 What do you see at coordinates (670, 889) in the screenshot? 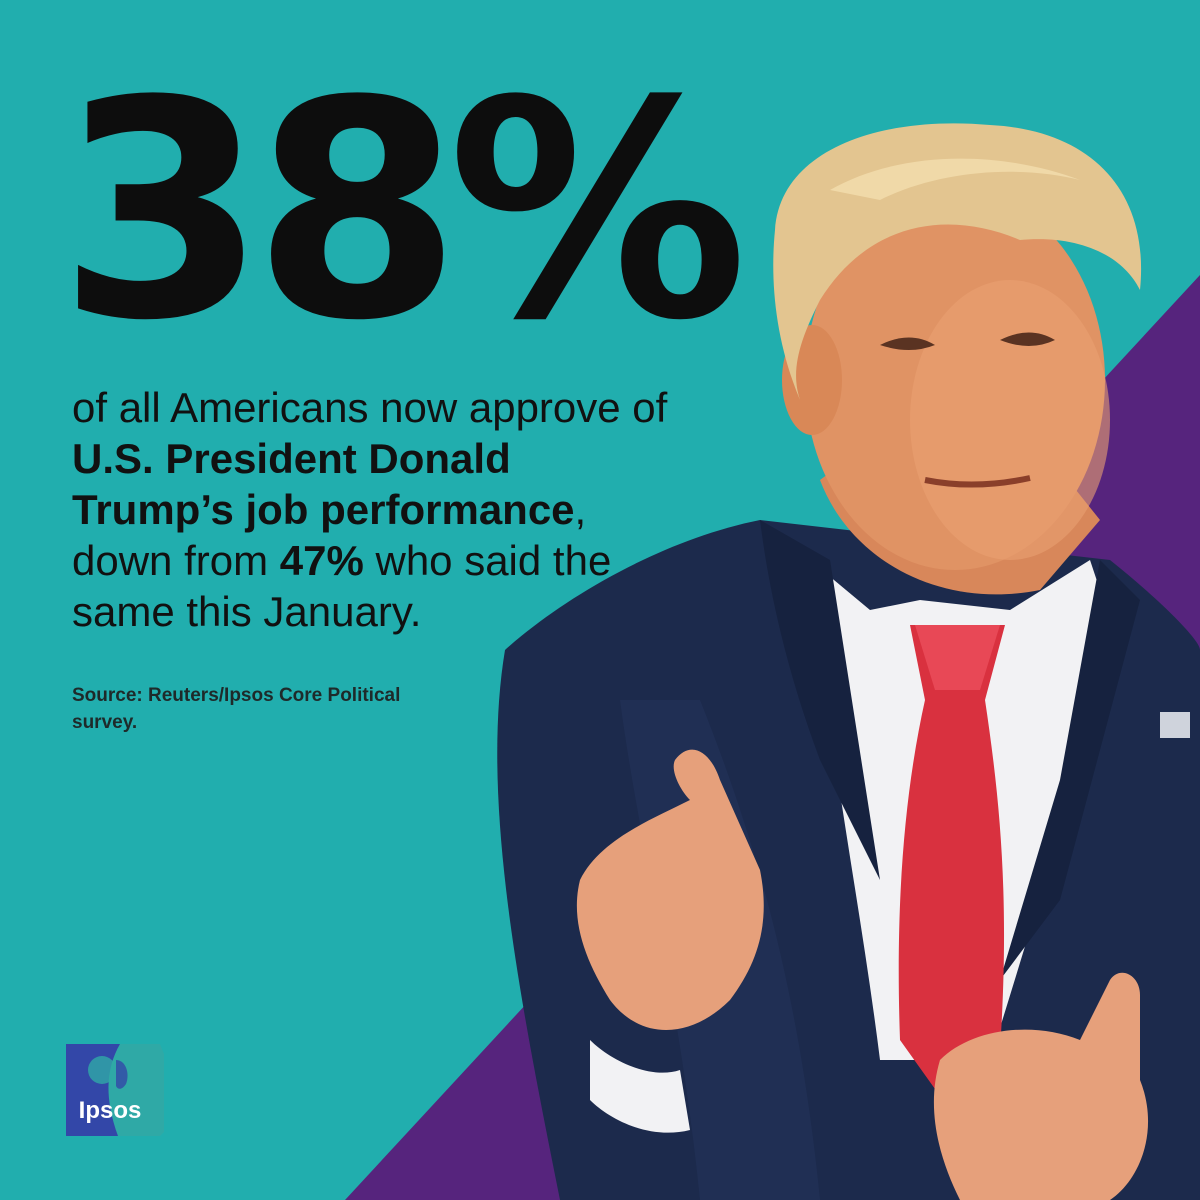
I see `left-hand` at bounding box center [670, 889].